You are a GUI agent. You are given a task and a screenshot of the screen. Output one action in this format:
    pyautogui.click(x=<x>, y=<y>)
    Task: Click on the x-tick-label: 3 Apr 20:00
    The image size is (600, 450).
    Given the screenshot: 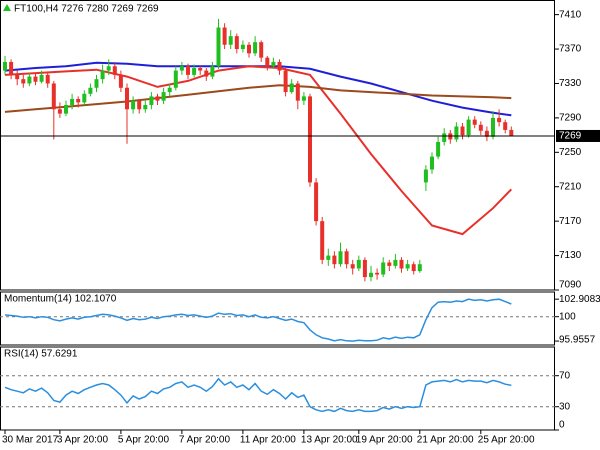 What is the action you would take?
    pyautogui.click(x=83, y=440)
    